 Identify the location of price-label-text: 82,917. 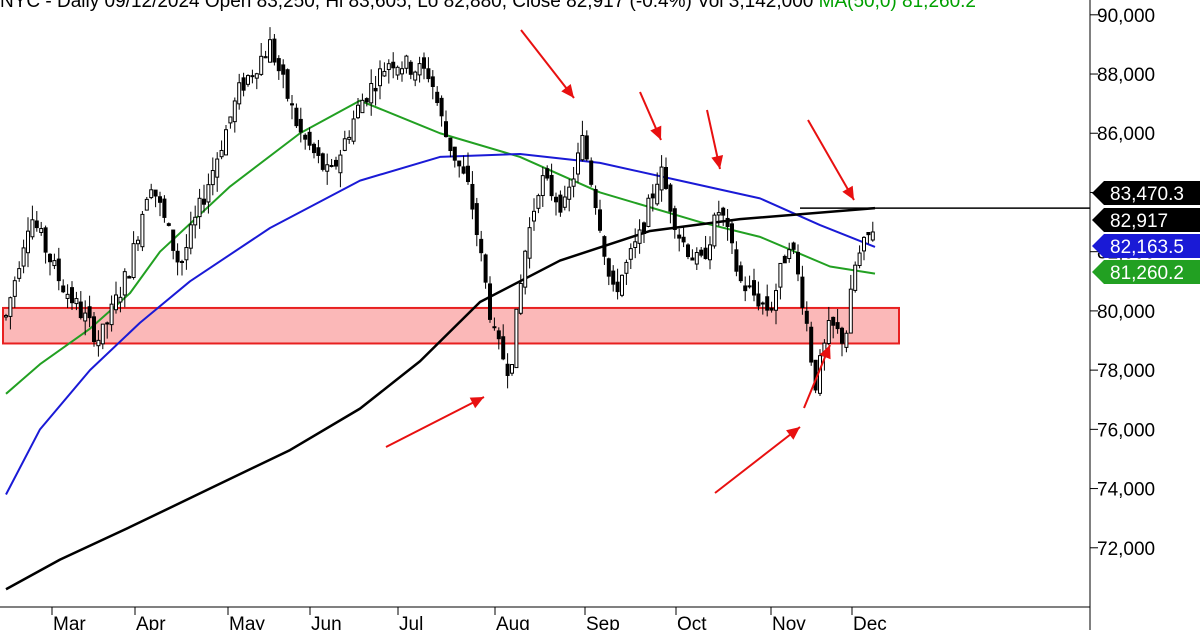
(1139, 221).